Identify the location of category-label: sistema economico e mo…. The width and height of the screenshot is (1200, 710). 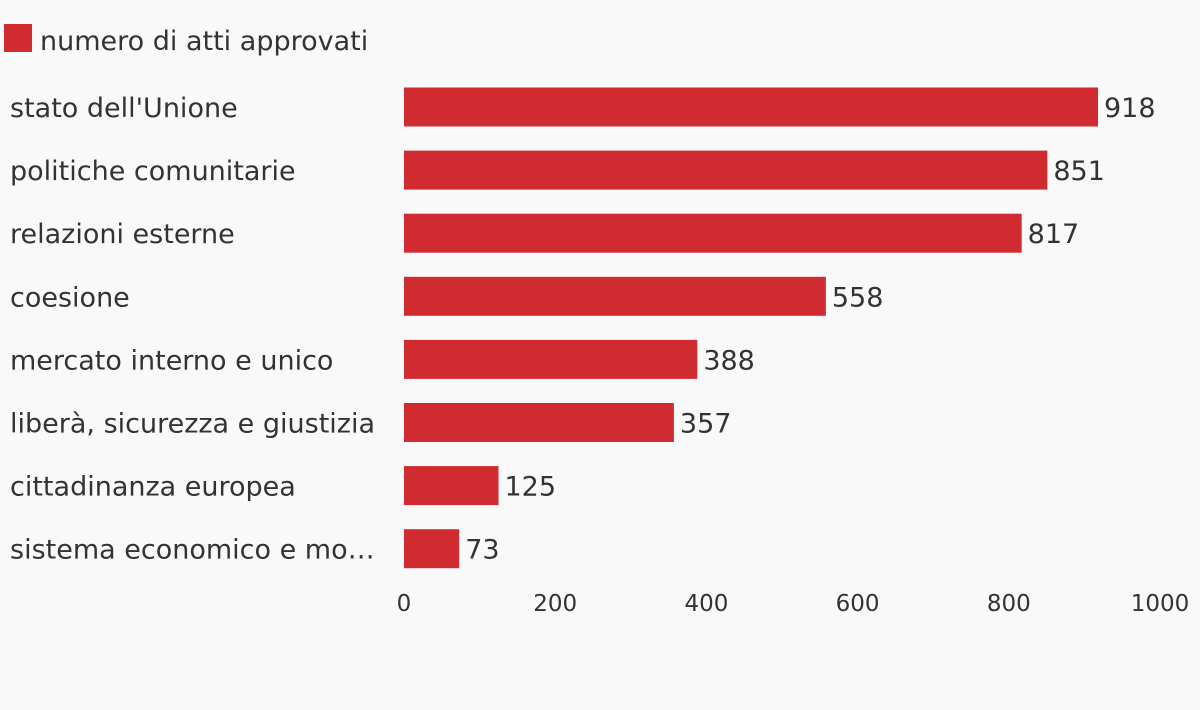
(192, 550).